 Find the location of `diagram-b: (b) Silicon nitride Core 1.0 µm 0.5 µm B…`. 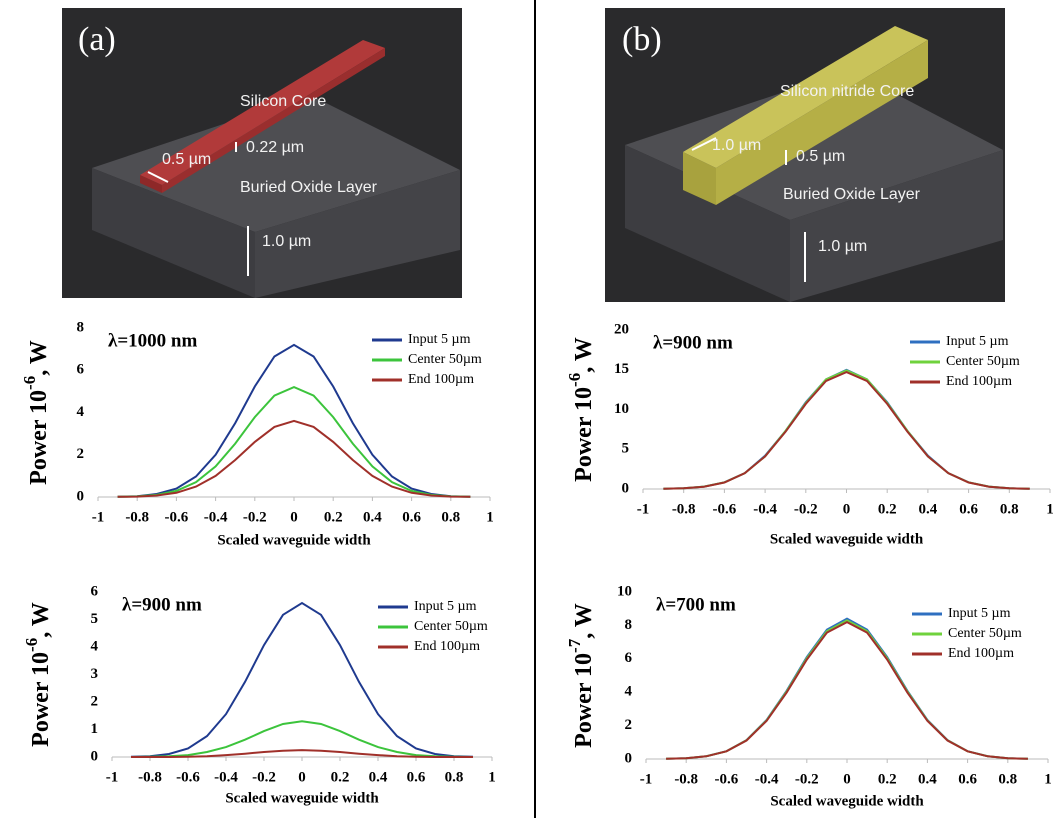

diagram-b: (b) Silicon nitride Core 1.0 µm 0.5 µm B… is located at coordinates (805, 155).